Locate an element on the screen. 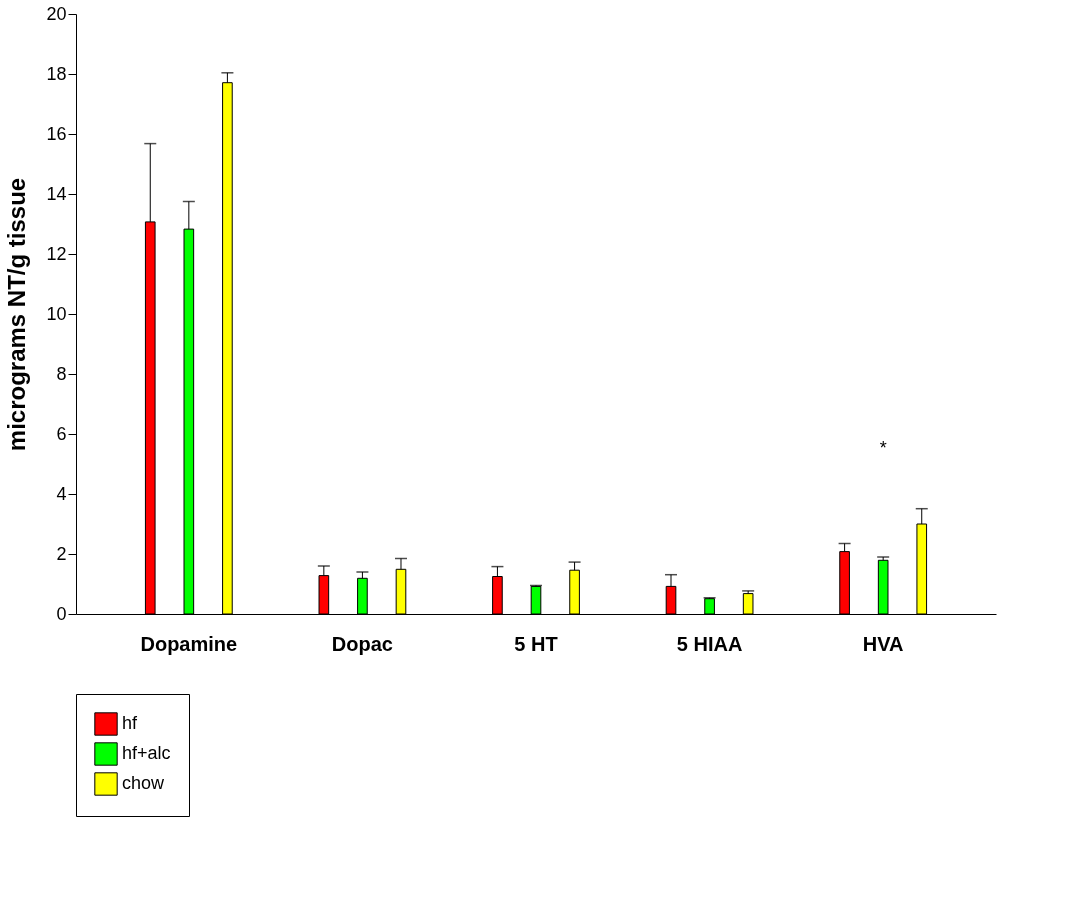  legend-label: hf is located at coordinates (130, 723).